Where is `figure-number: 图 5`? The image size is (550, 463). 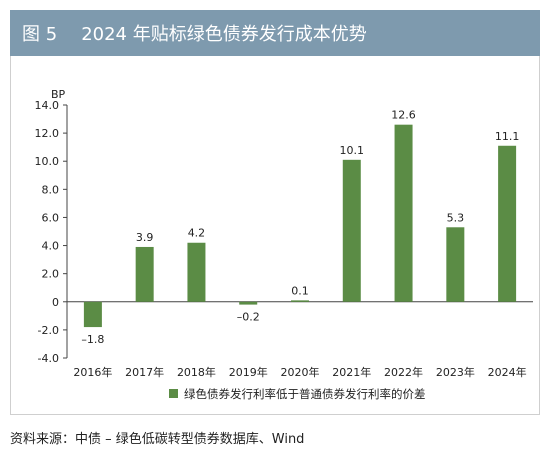 figure-number: 图 5 is located at coordinates (40, 34).